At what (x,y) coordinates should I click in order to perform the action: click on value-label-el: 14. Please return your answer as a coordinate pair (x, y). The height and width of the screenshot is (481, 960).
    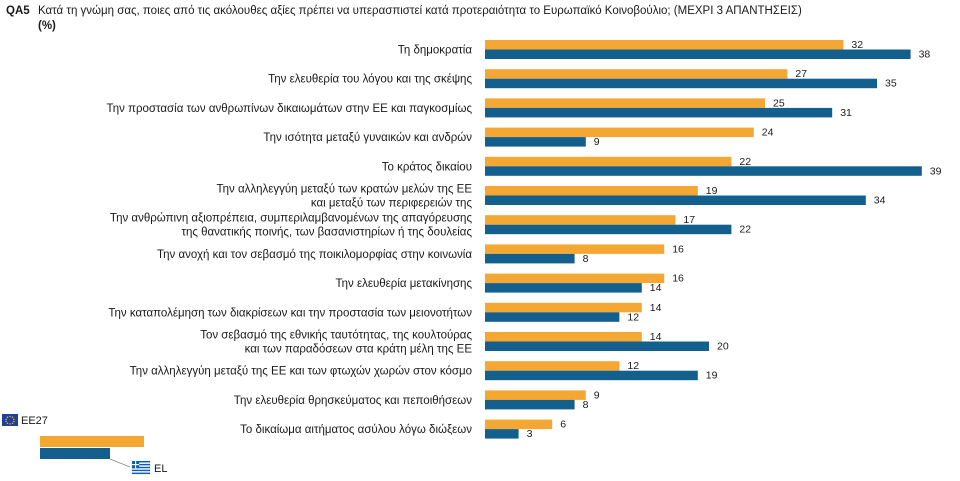
    Looking at the image, I should click on (656, 288).